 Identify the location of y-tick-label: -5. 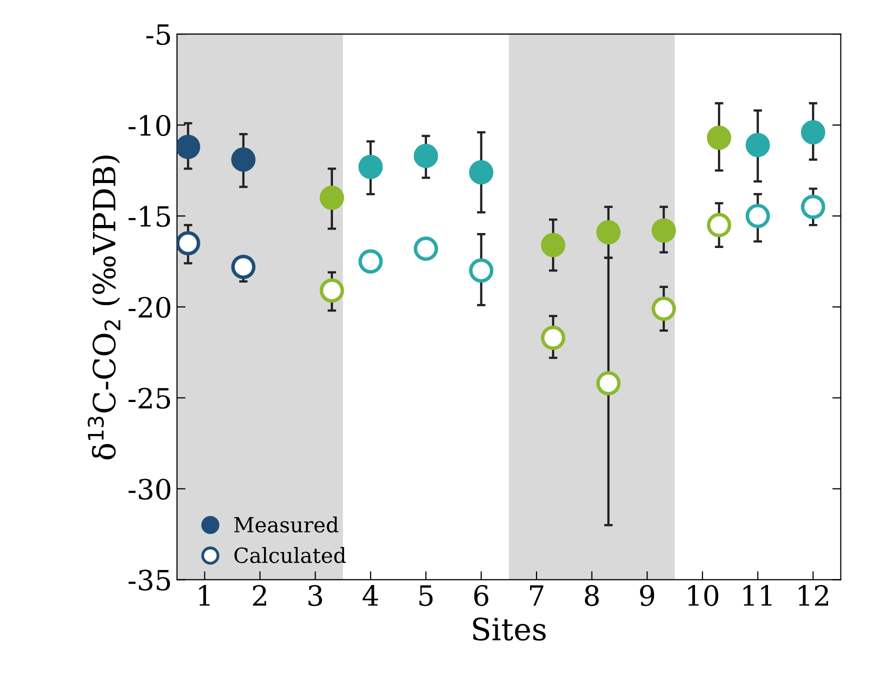
(158, 35).